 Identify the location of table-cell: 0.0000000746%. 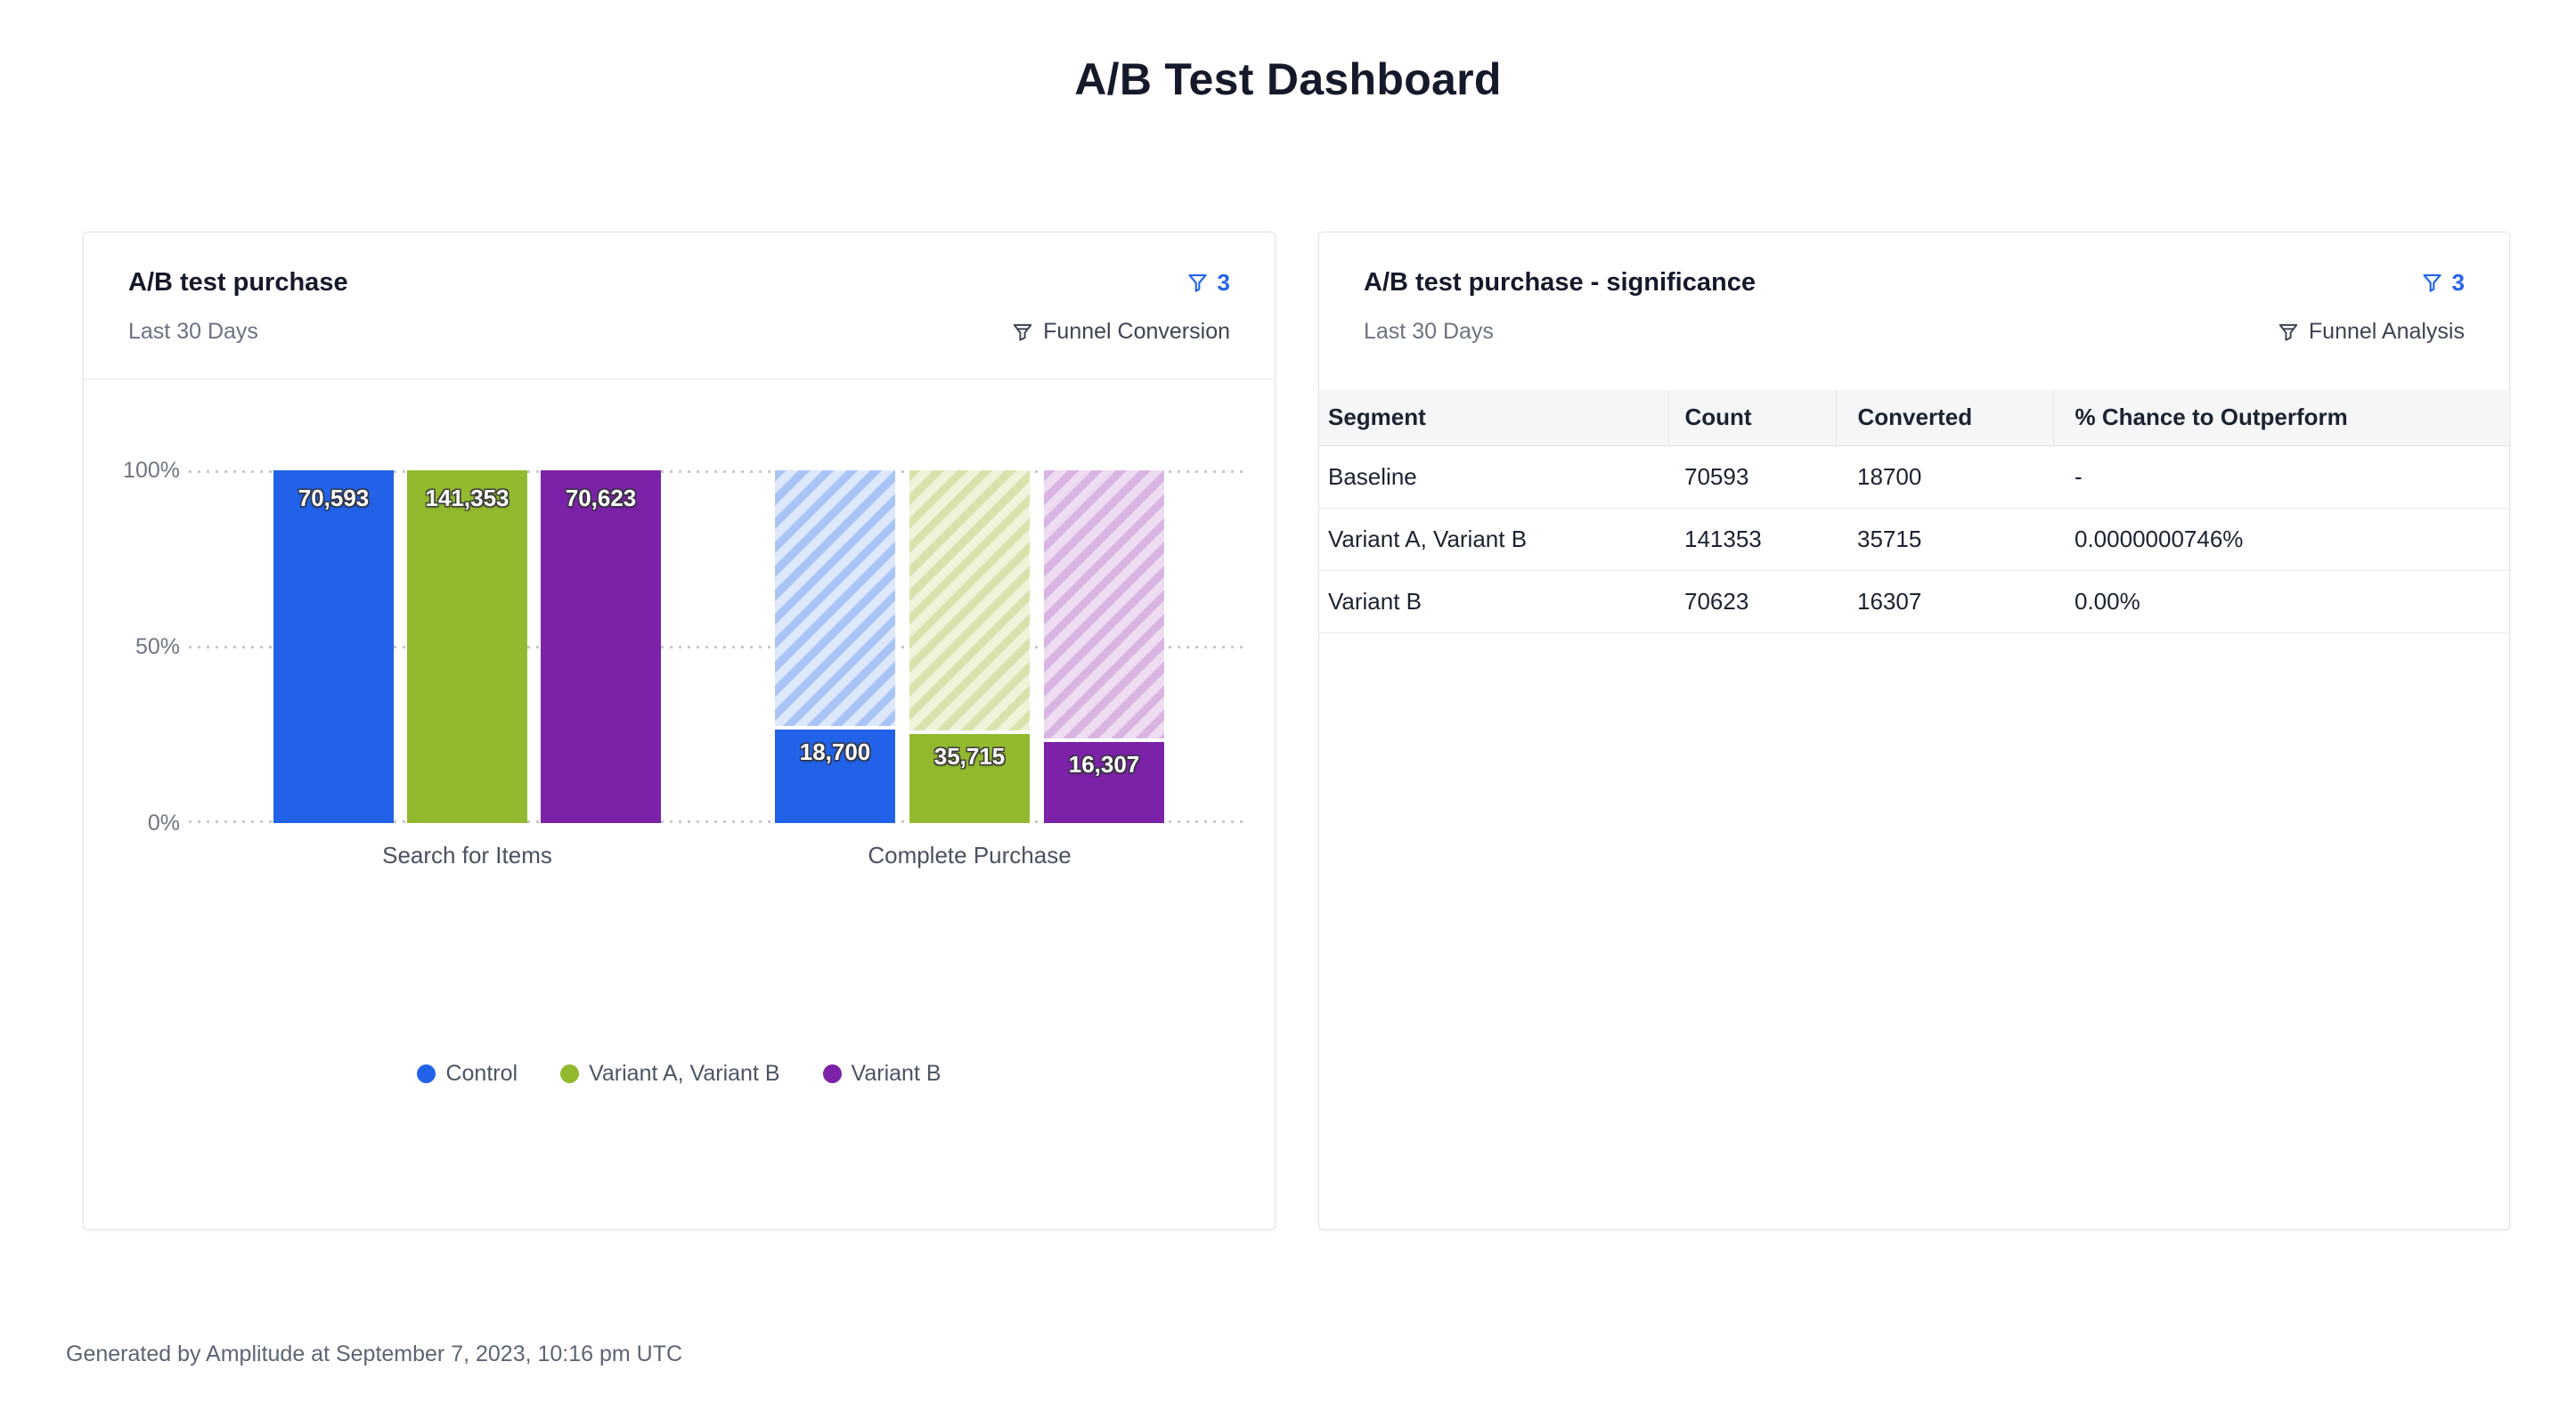
(2281, 539).